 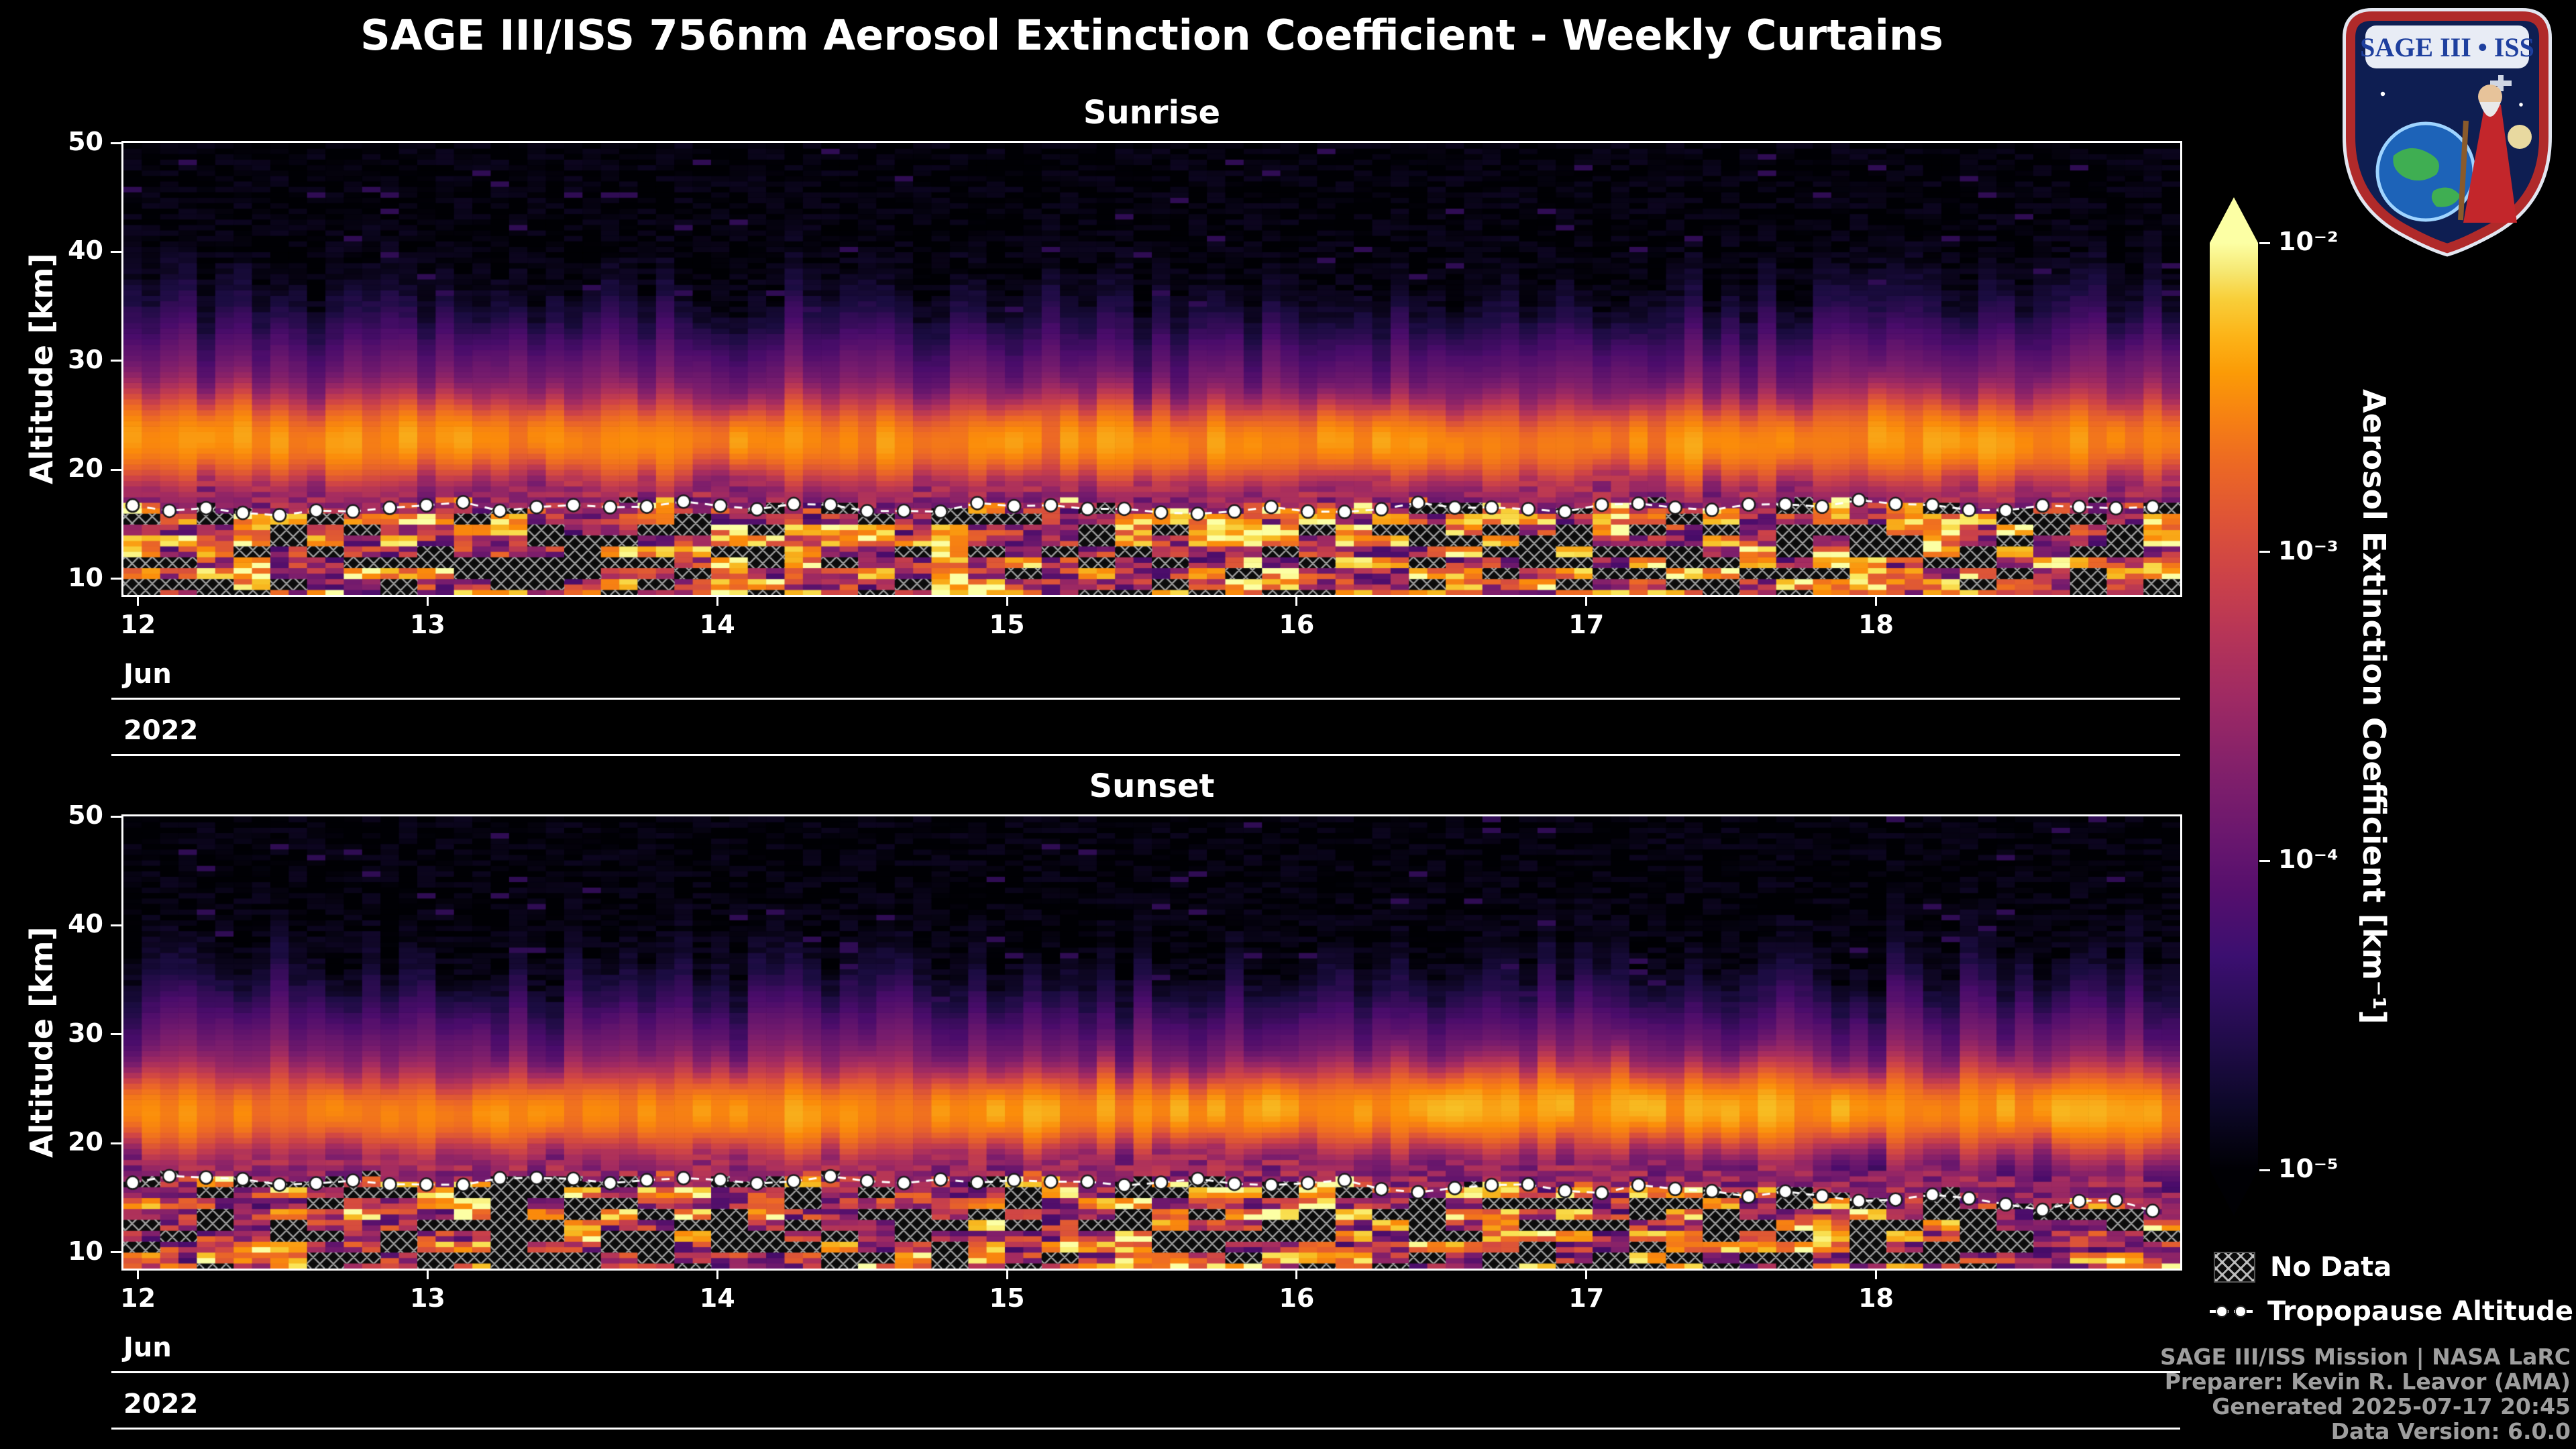 I want to click on colorbar-arrow-min, so click(x=2234, y=1193).